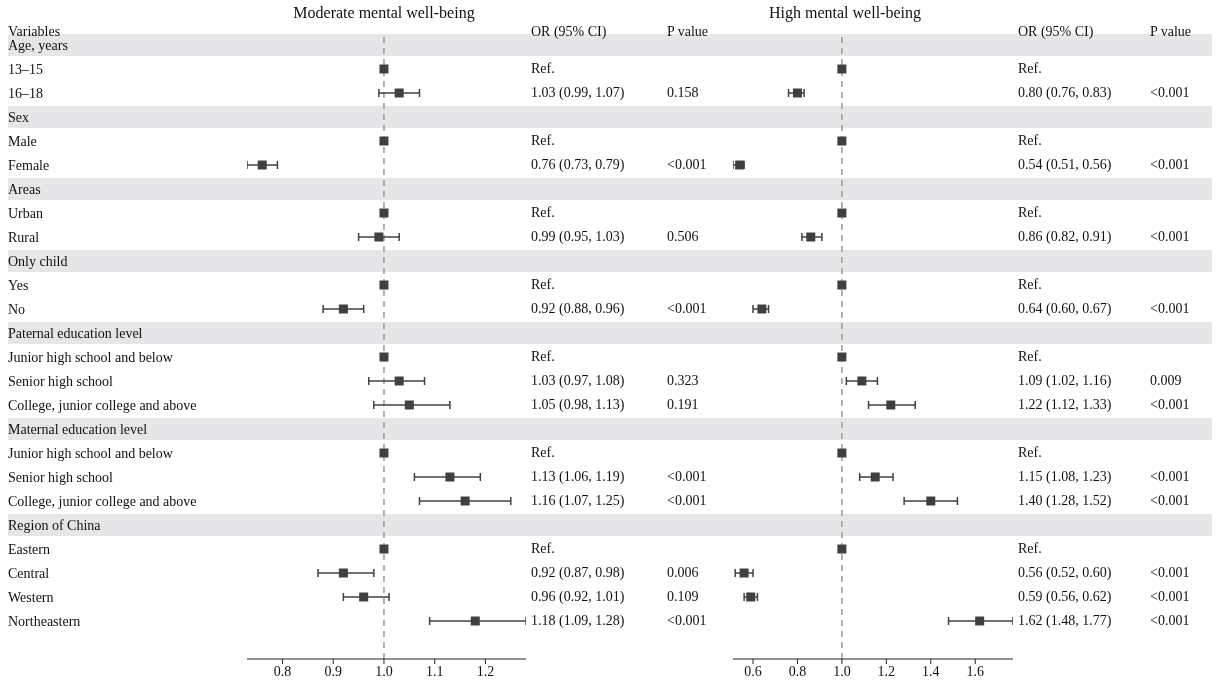 This screenshot has height=695, width=1220. I want to click on y-tick-label: No, so click(17, 309).